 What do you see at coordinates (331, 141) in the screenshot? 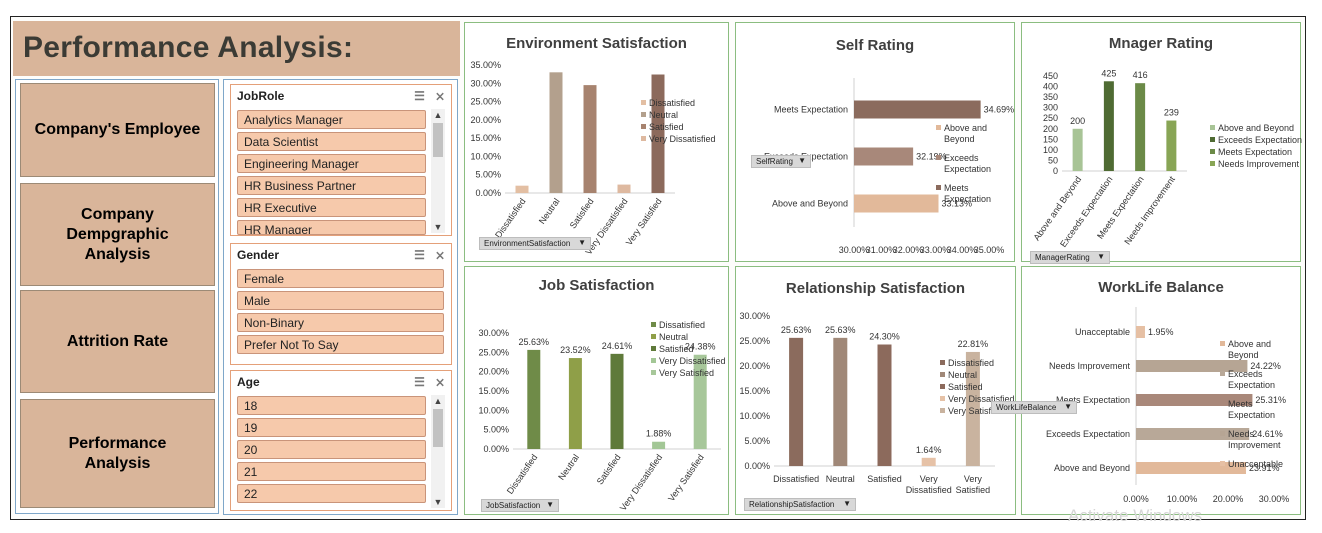
I see `slicer-item: Data Scientist` at bounding box center [331, 141].